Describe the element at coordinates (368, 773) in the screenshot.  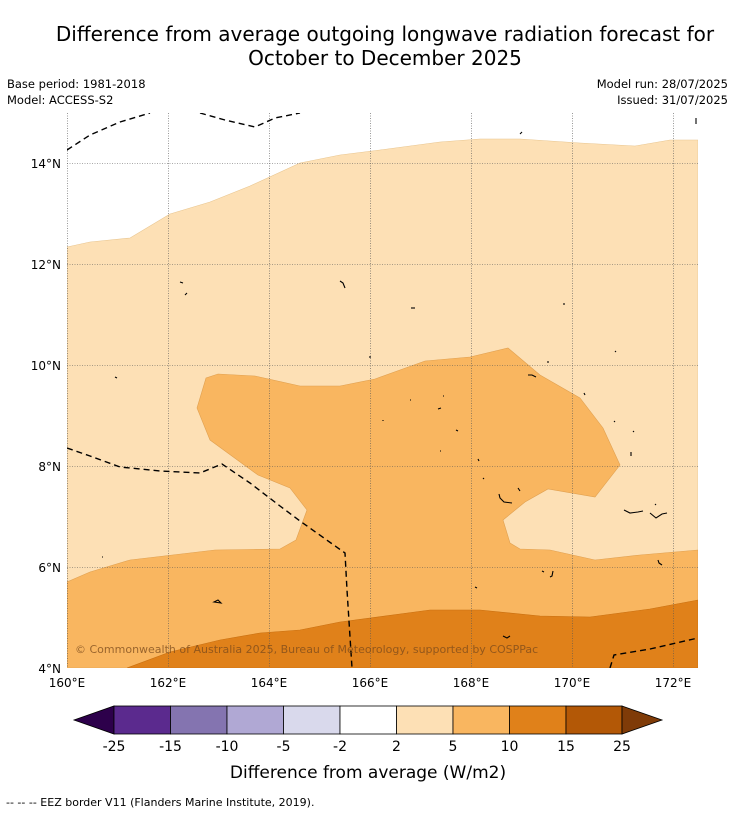
I see `legend-label: Difference from average (W/m2)` at that location.